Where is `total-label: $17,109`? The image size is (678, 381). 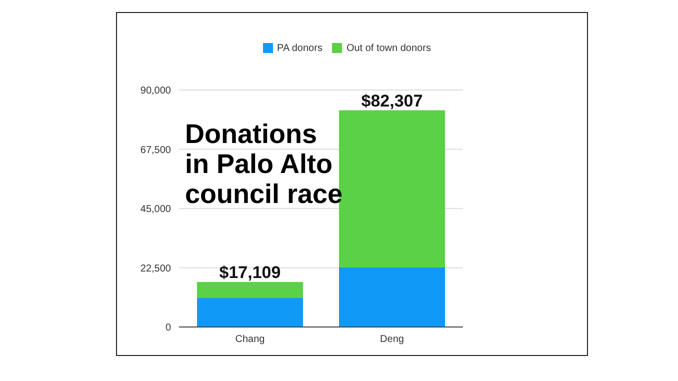 total-label: $17,109 is located at coordinates (250, 272).